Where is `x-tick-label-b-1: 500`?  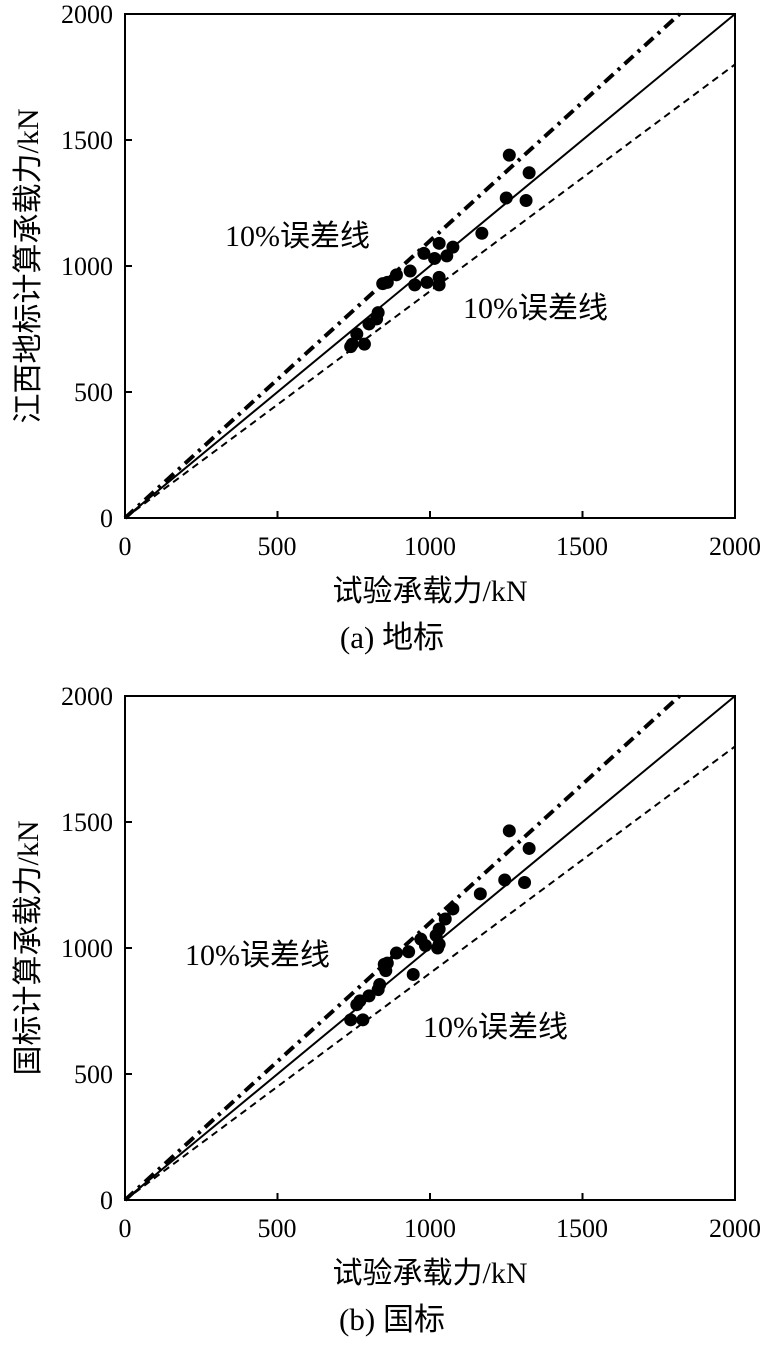
x-tick-label-b-1: 500 is located at coordinates (277, 1228).